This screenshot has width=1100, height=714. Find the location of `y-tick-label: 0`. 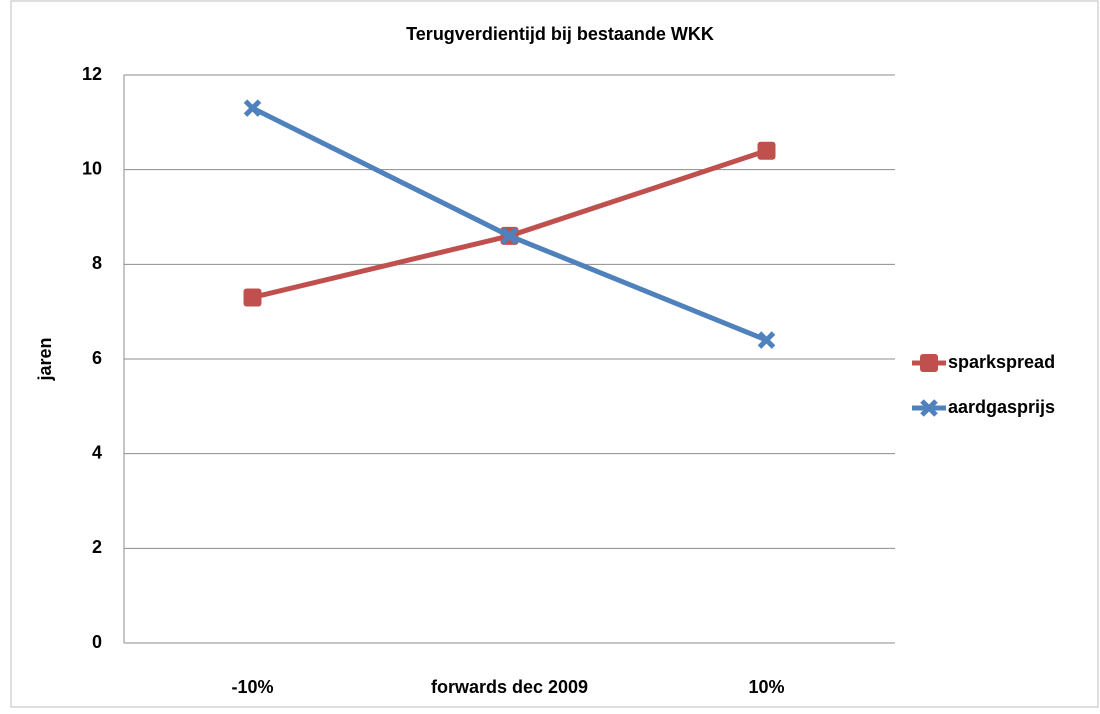

y-tick-label: 0 is located at coordinates (97, 642).